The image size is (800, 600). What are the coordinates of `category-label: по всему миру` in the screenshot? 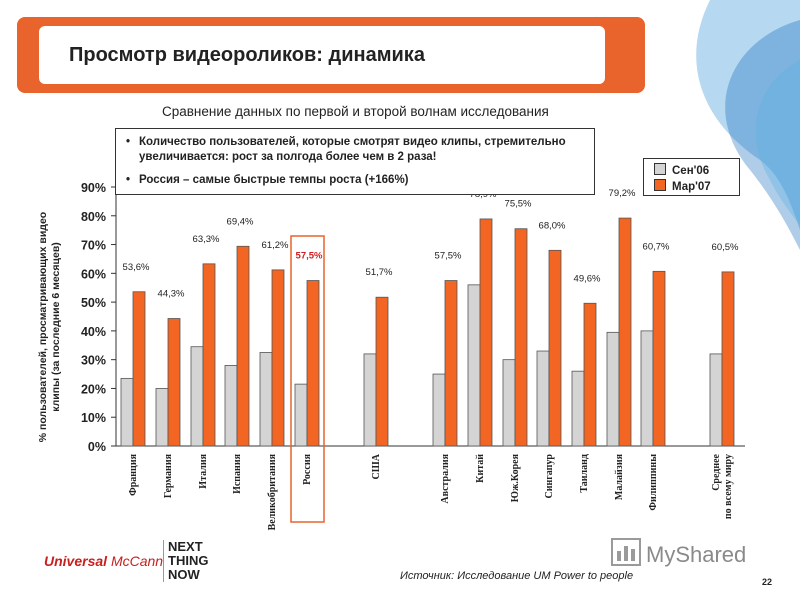 It's located at (728, 486).